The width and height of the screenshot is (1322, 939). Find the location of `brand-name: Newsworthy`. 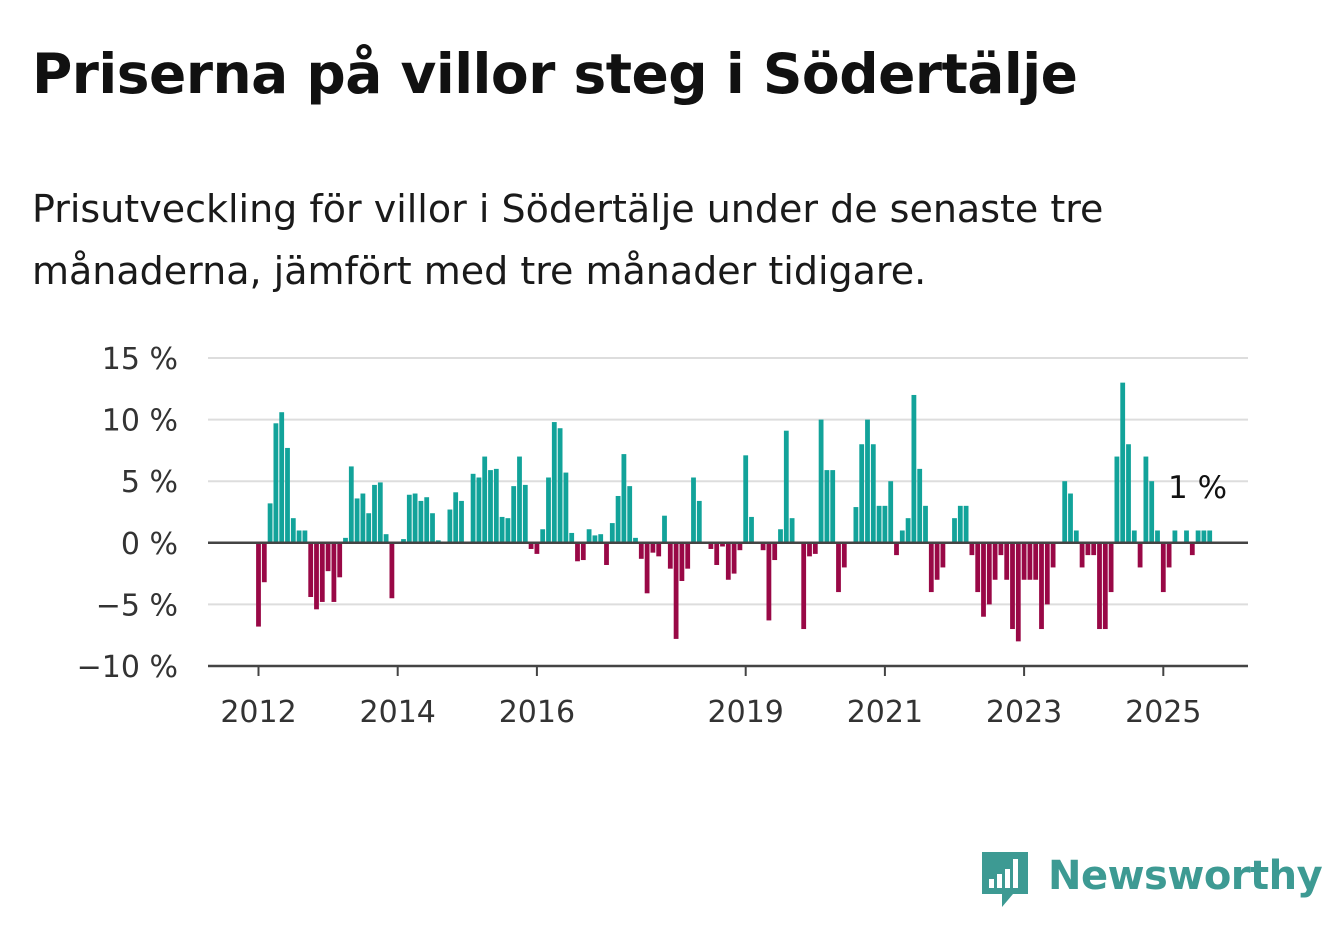

brand-name: Newsworthy is located at coordinates (1185, 876).